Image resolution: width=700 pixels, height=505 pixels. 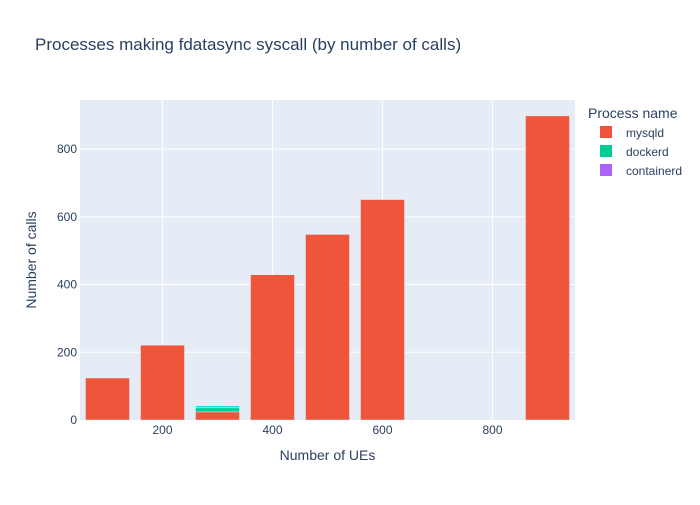 What do you see at coordinates (633, 113) in the screenshot?
I see `legend-title: Process name` at bounding box center [633, 113].